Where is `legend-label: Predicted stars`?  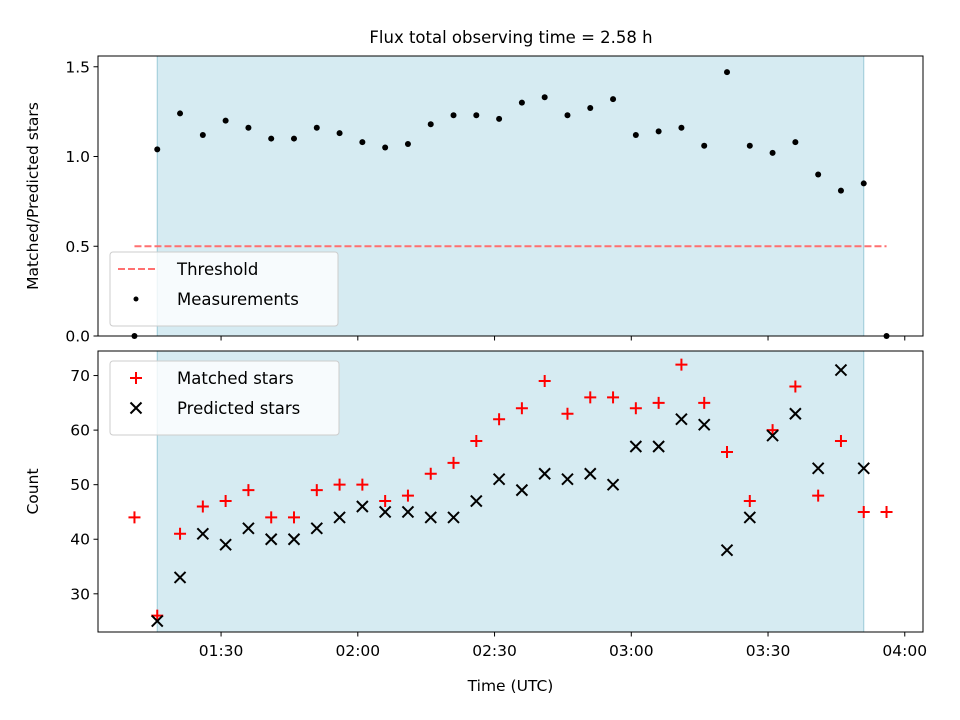
legend-label: Predicted stars is located at coordinates (238, 408).